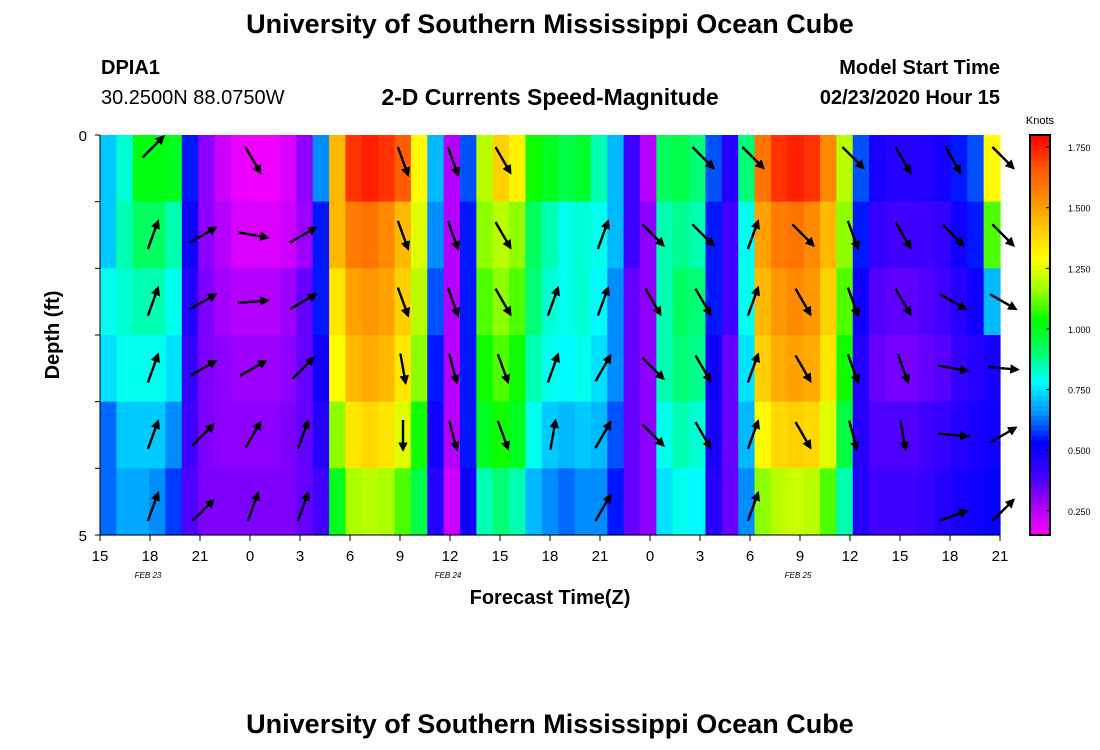 The height and width of the screenshot is (750, 1100). Describe the element at coordinates (448, 575) in the screenshot. I see `date-label: FEB 24` at that location.